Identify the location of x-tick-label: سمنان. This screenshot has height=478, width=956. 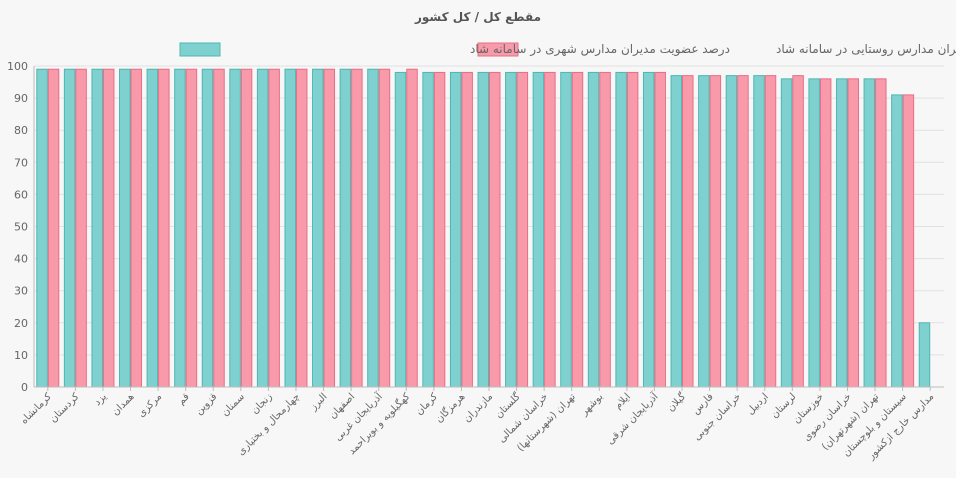
(233, 404).